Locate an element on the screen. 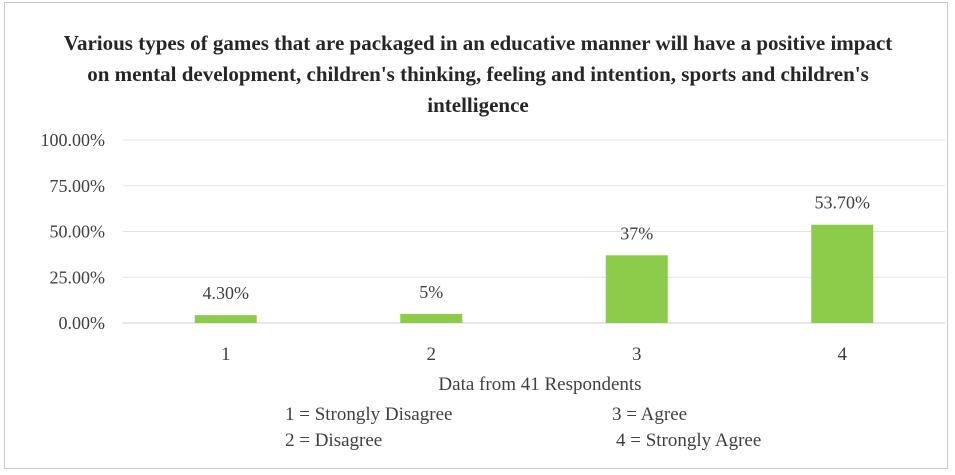  data-label: 5% is located at coordinates (431, 292).